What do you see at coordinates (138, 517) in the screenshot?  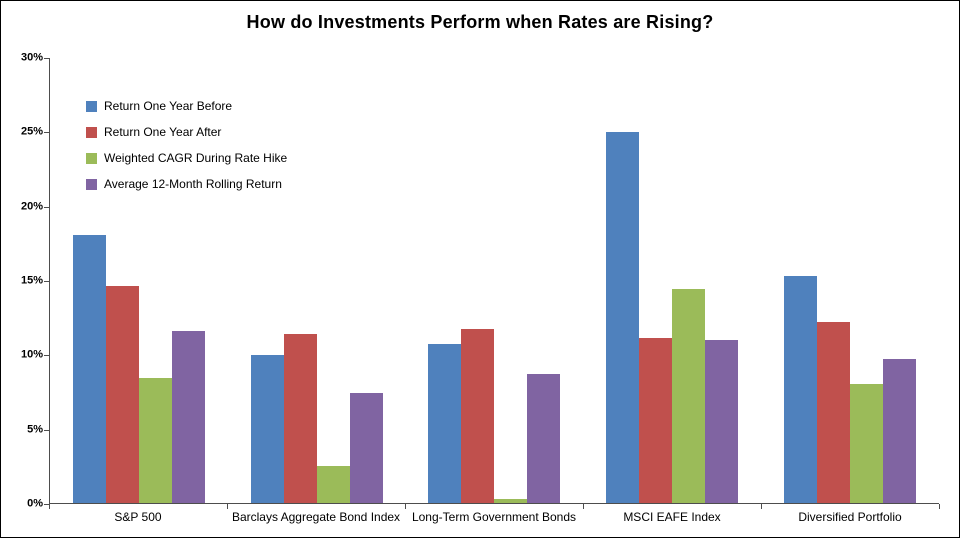 I see `category-label: S&P 500` at bounding box center [138, 517].